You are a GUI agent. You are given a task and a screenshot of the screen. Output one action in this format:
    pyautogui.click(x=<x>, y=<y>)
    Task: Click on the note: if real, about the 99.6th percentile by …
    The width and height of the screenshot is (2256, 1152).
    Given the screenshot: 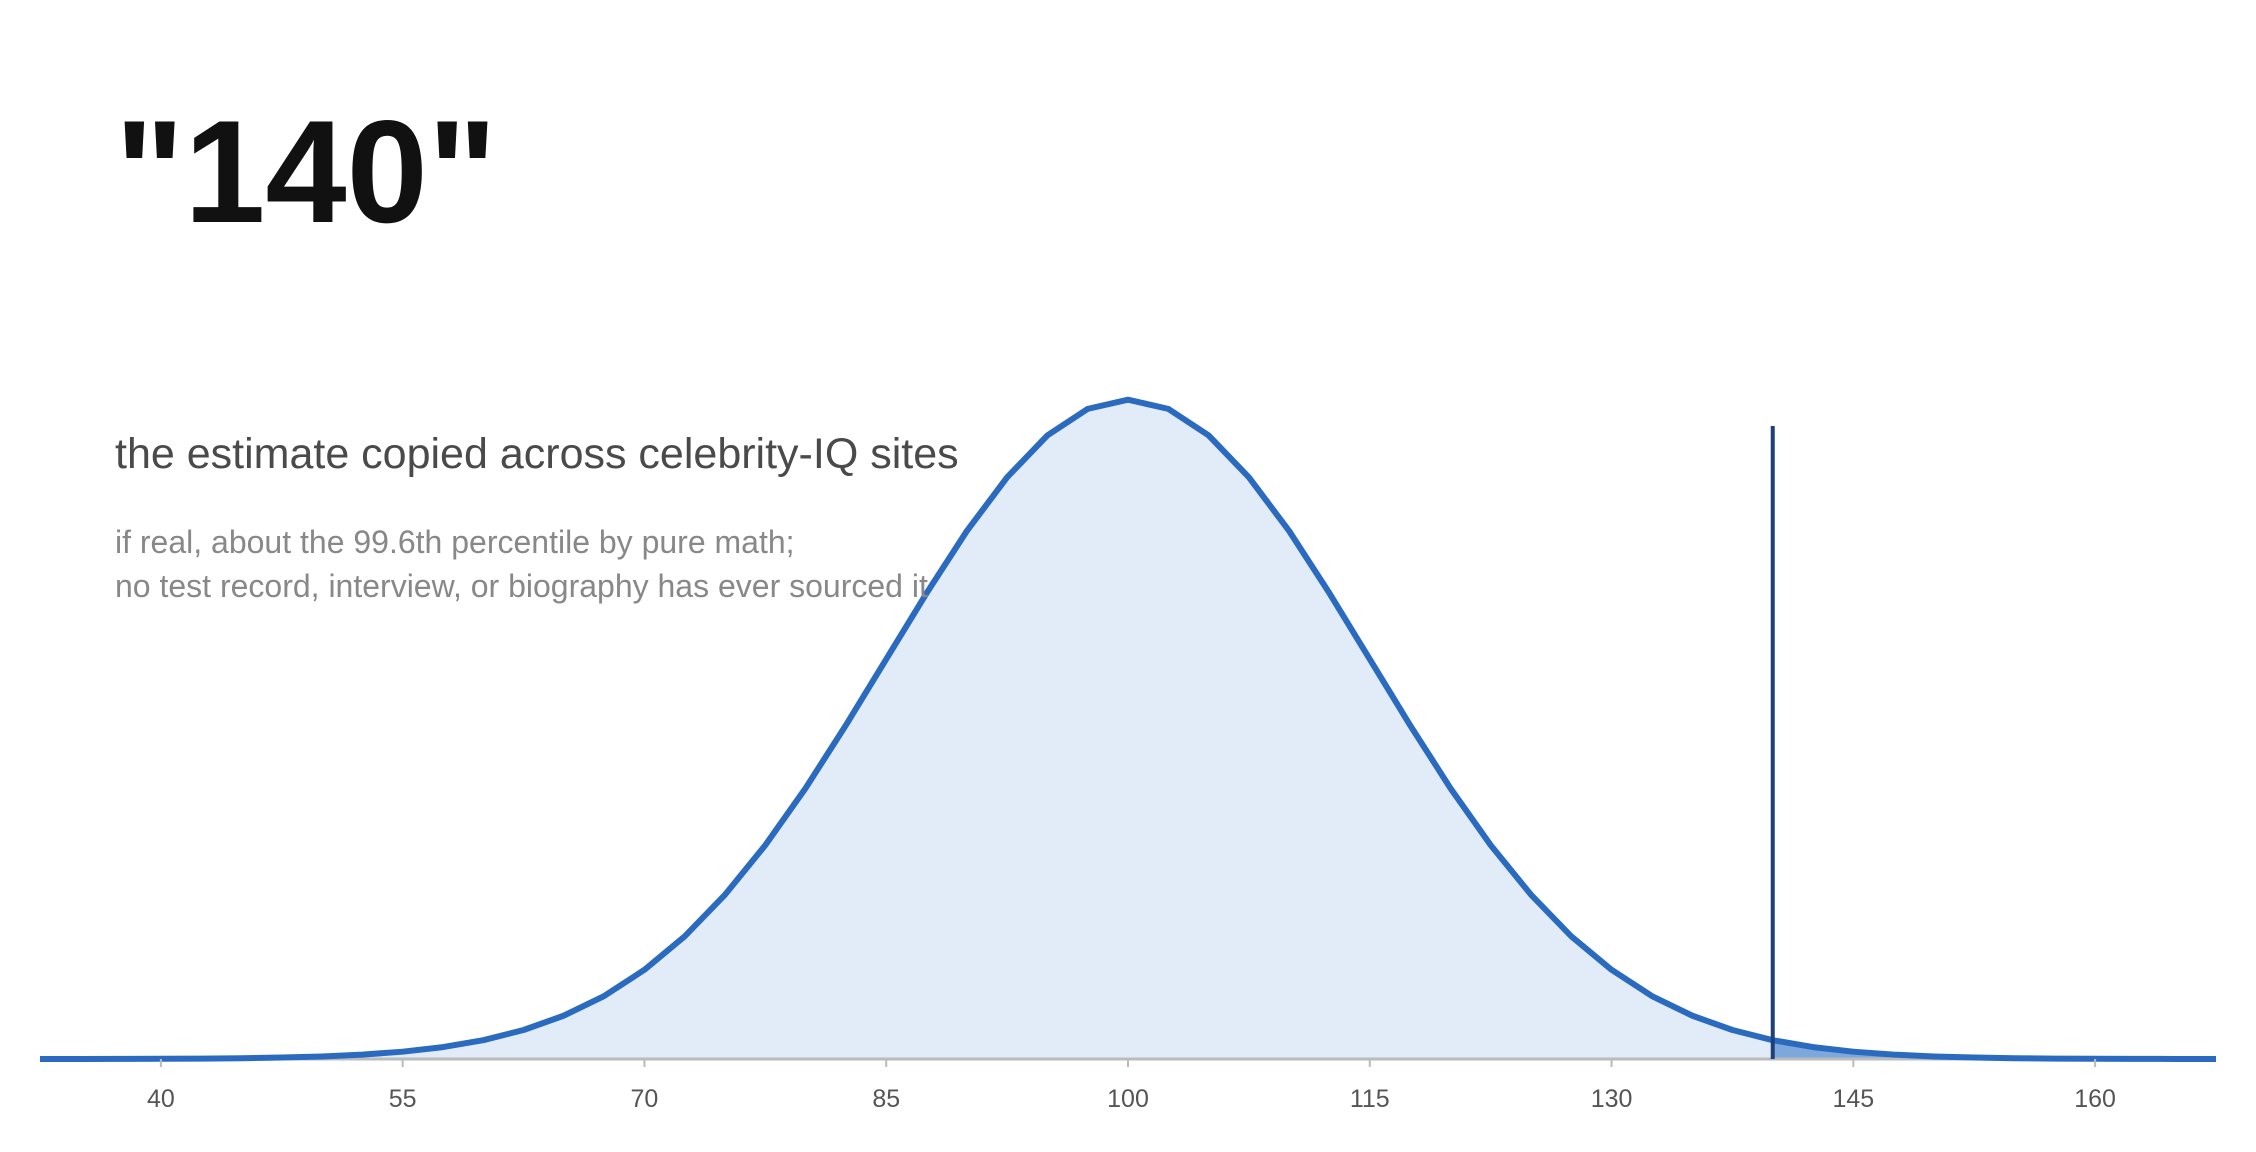 What is the action you would take?
    pyautogui.click(x=455, y=542)
    